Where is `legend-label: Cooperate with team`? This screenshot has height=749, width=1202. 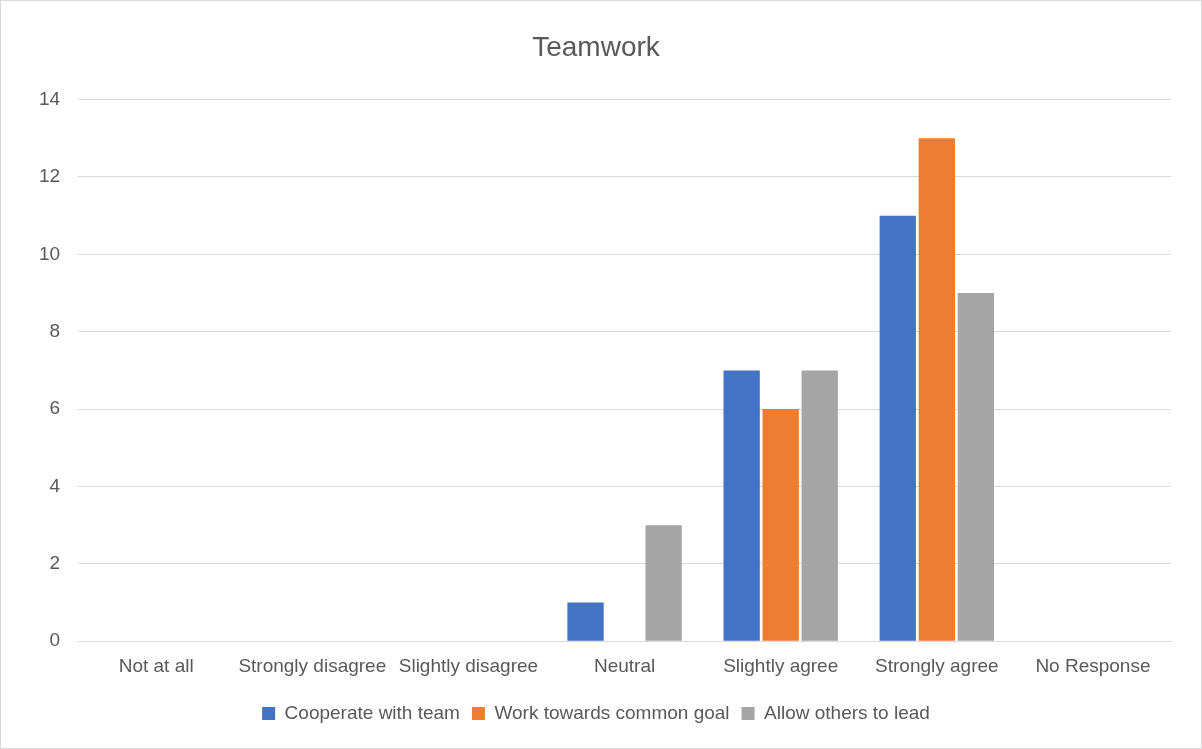 legend-label: Cooperate with team is located at coordinates (372, 712).